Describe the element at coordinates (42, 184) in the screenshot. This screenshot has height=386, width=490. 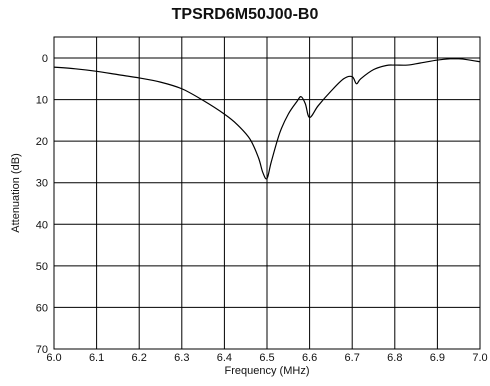
I see `y-tick-label: 30` at that location.